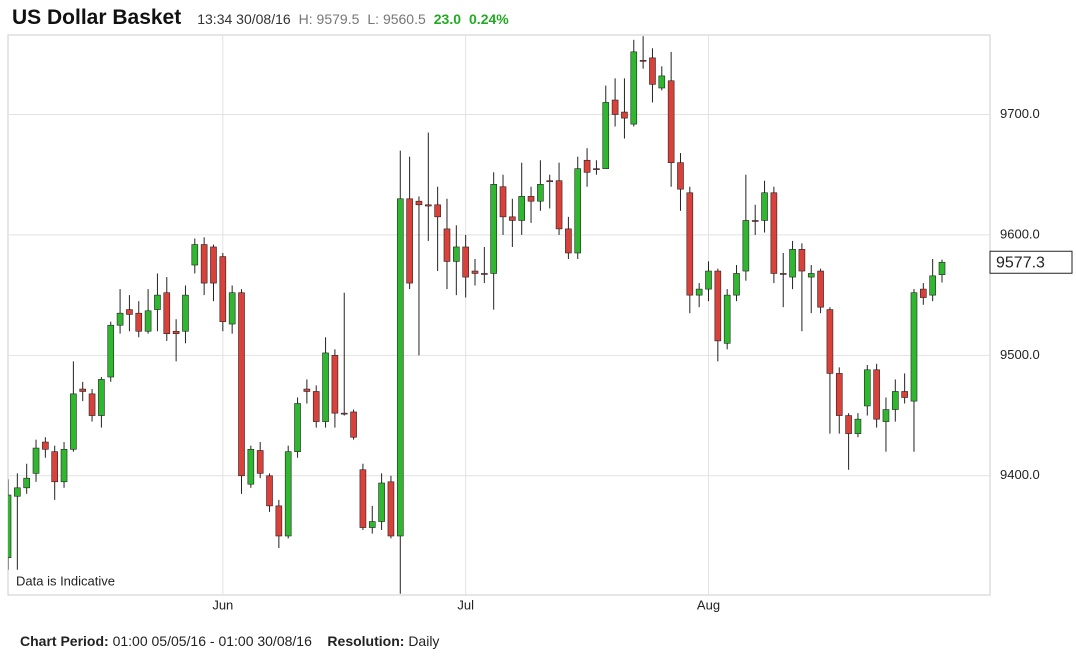  Describe the element at coordinates (1020, 262) in the screenshot. I see `current-price: 9577.3` at that location.